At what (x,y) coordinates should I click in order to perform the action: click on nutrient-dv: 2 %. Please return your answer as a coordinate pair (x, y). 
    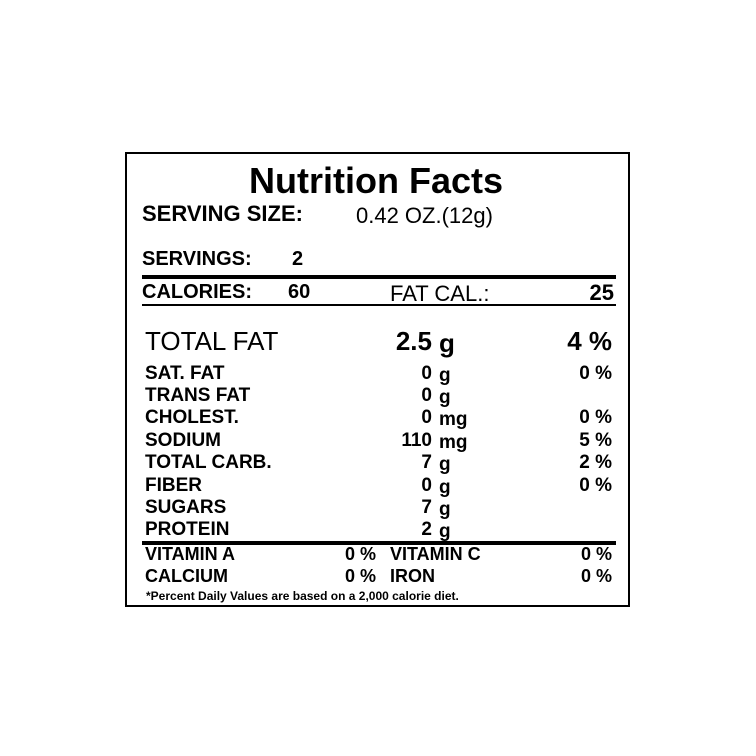
    Looking at the image, I should click on (595, 463).